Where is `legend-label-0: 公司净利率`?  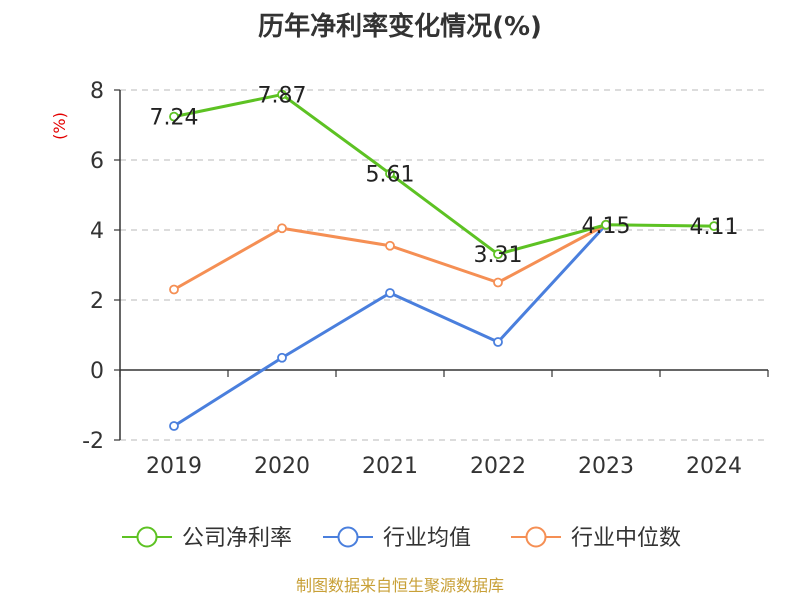
legend-label-0: 公司净利率 is located at coordinates (237, 538).